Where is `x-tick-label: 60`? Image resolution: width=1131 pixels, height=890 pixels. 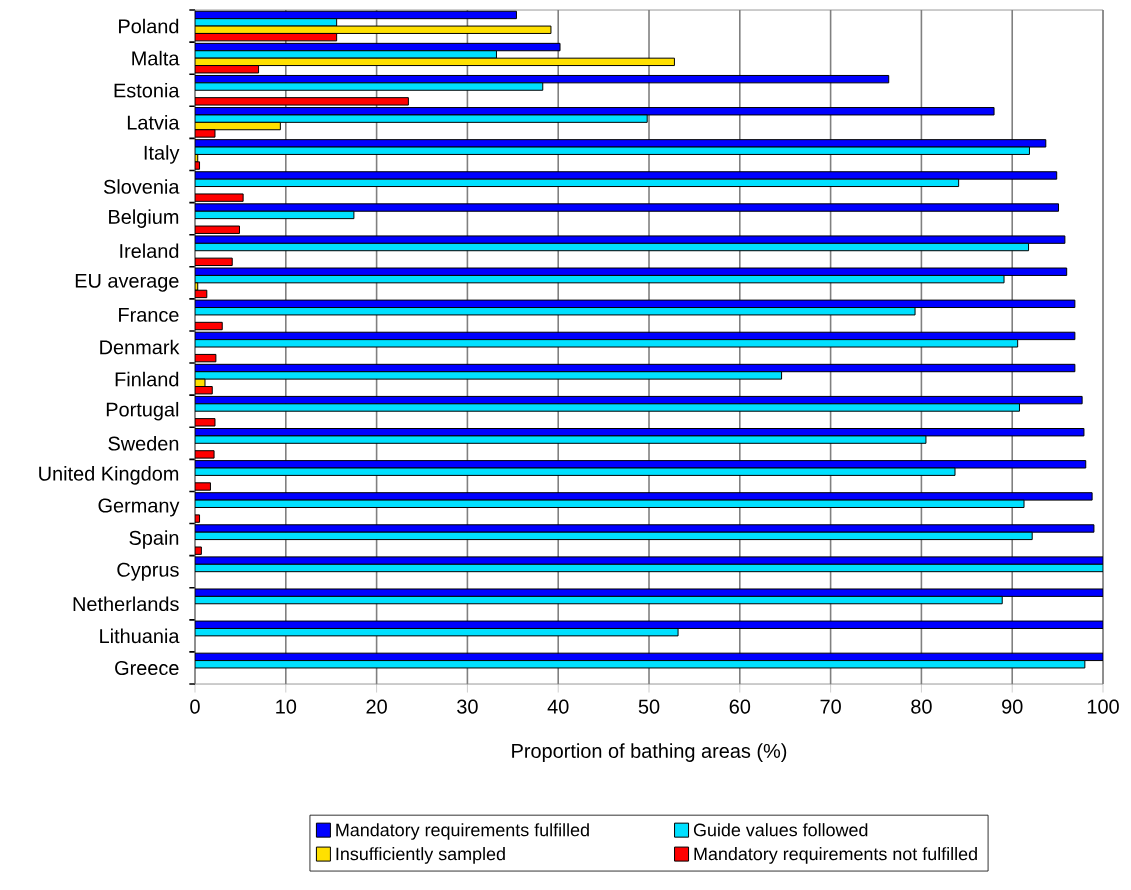
x-tick-label: 60 is located at coordinates (740, 706).